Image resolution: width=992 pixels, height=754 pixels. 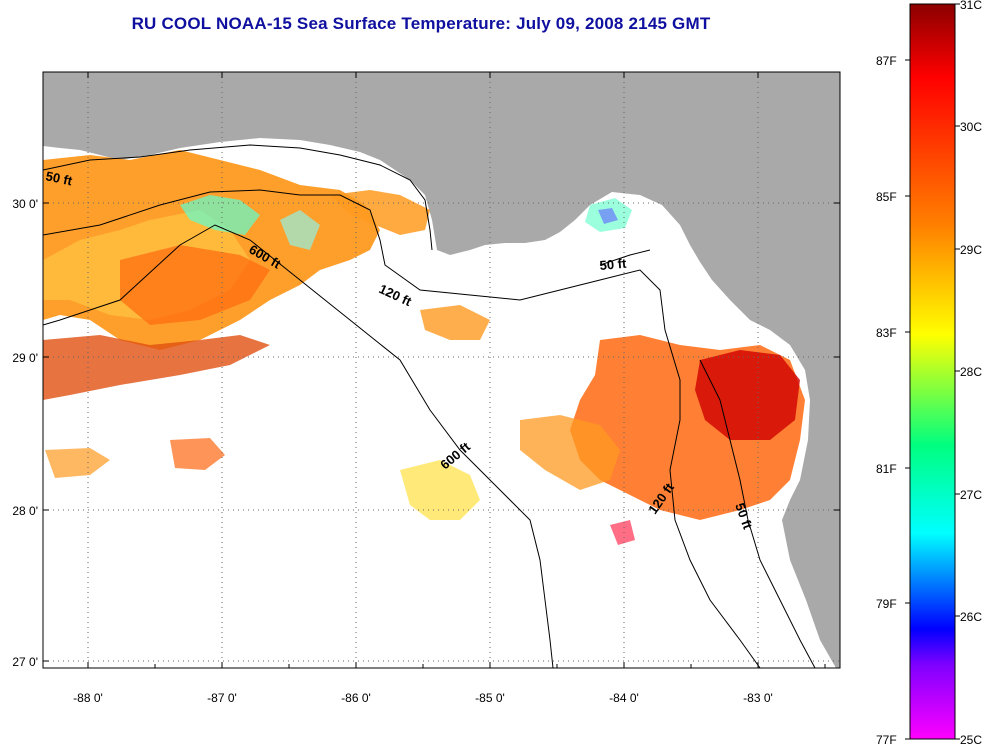 I want to click on y-tick-label: 27 0', so click(x=25, y=662).